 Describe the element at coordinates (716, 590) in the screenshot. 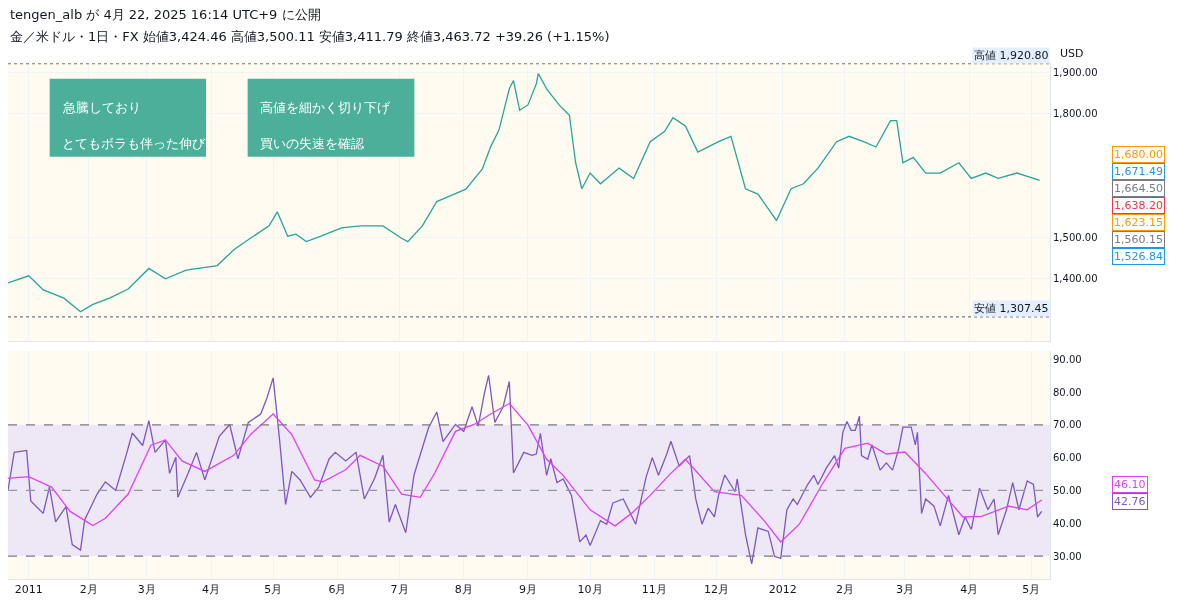

I see `x-tick-label: 12月` at that location.